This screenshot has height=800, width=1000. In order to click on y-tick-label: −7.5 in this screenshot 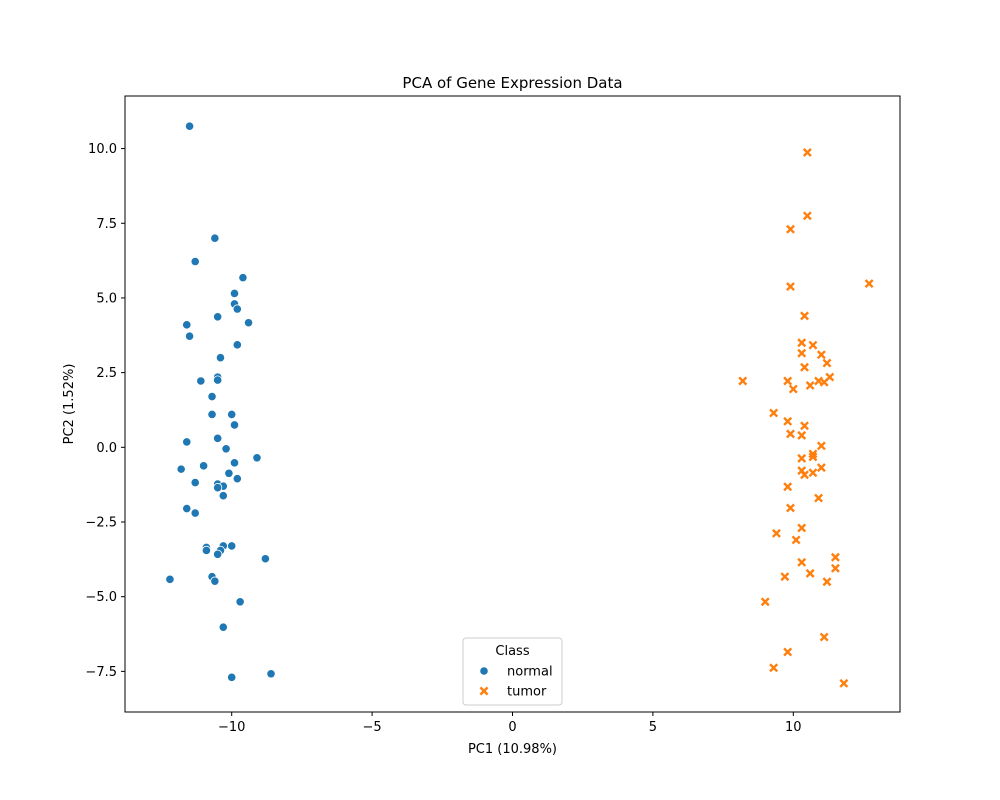, I will do `click(101, 672)`.